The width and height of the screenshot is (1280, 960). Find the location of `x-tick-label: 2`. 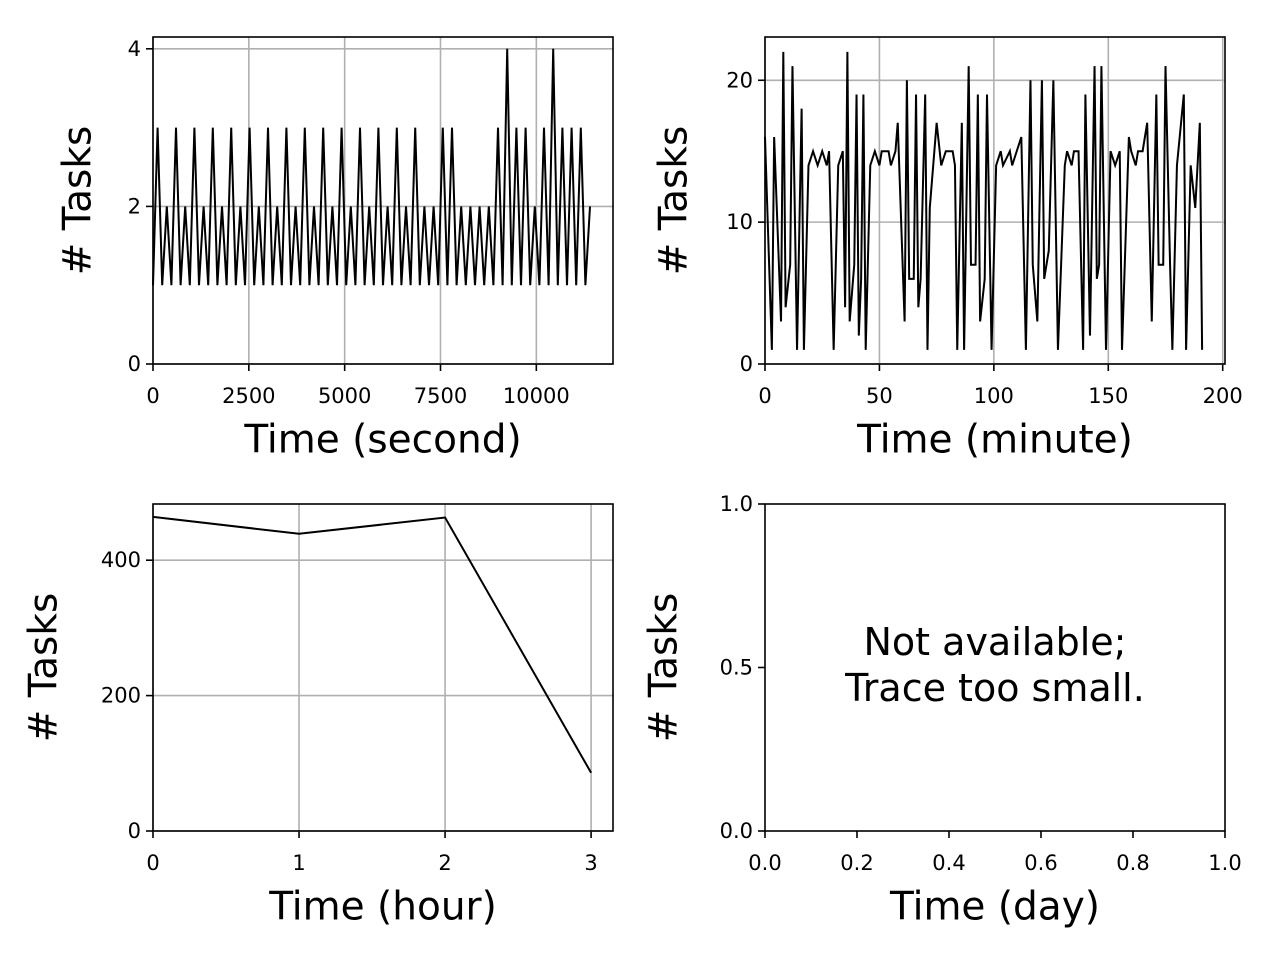

x-tick-label: 2 is located at coordinates (444, 863).